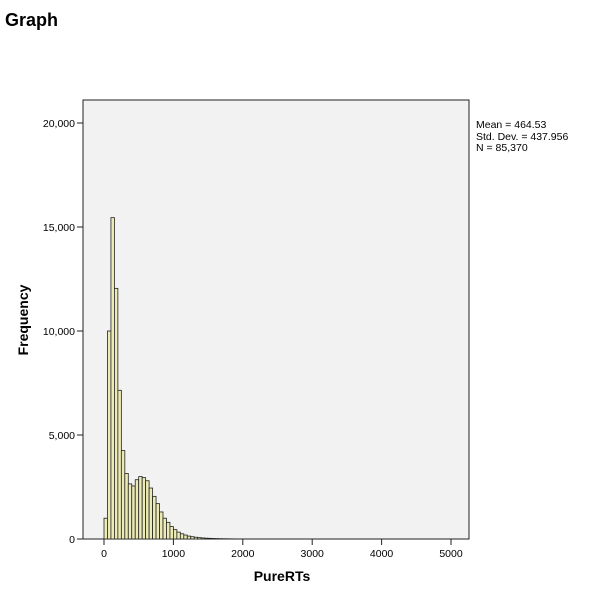 This screenshot has width=594, height=599. Describe the element at coordinates (451, 554) in the screenshot. I see `x-tick-label: 5000` at that location.